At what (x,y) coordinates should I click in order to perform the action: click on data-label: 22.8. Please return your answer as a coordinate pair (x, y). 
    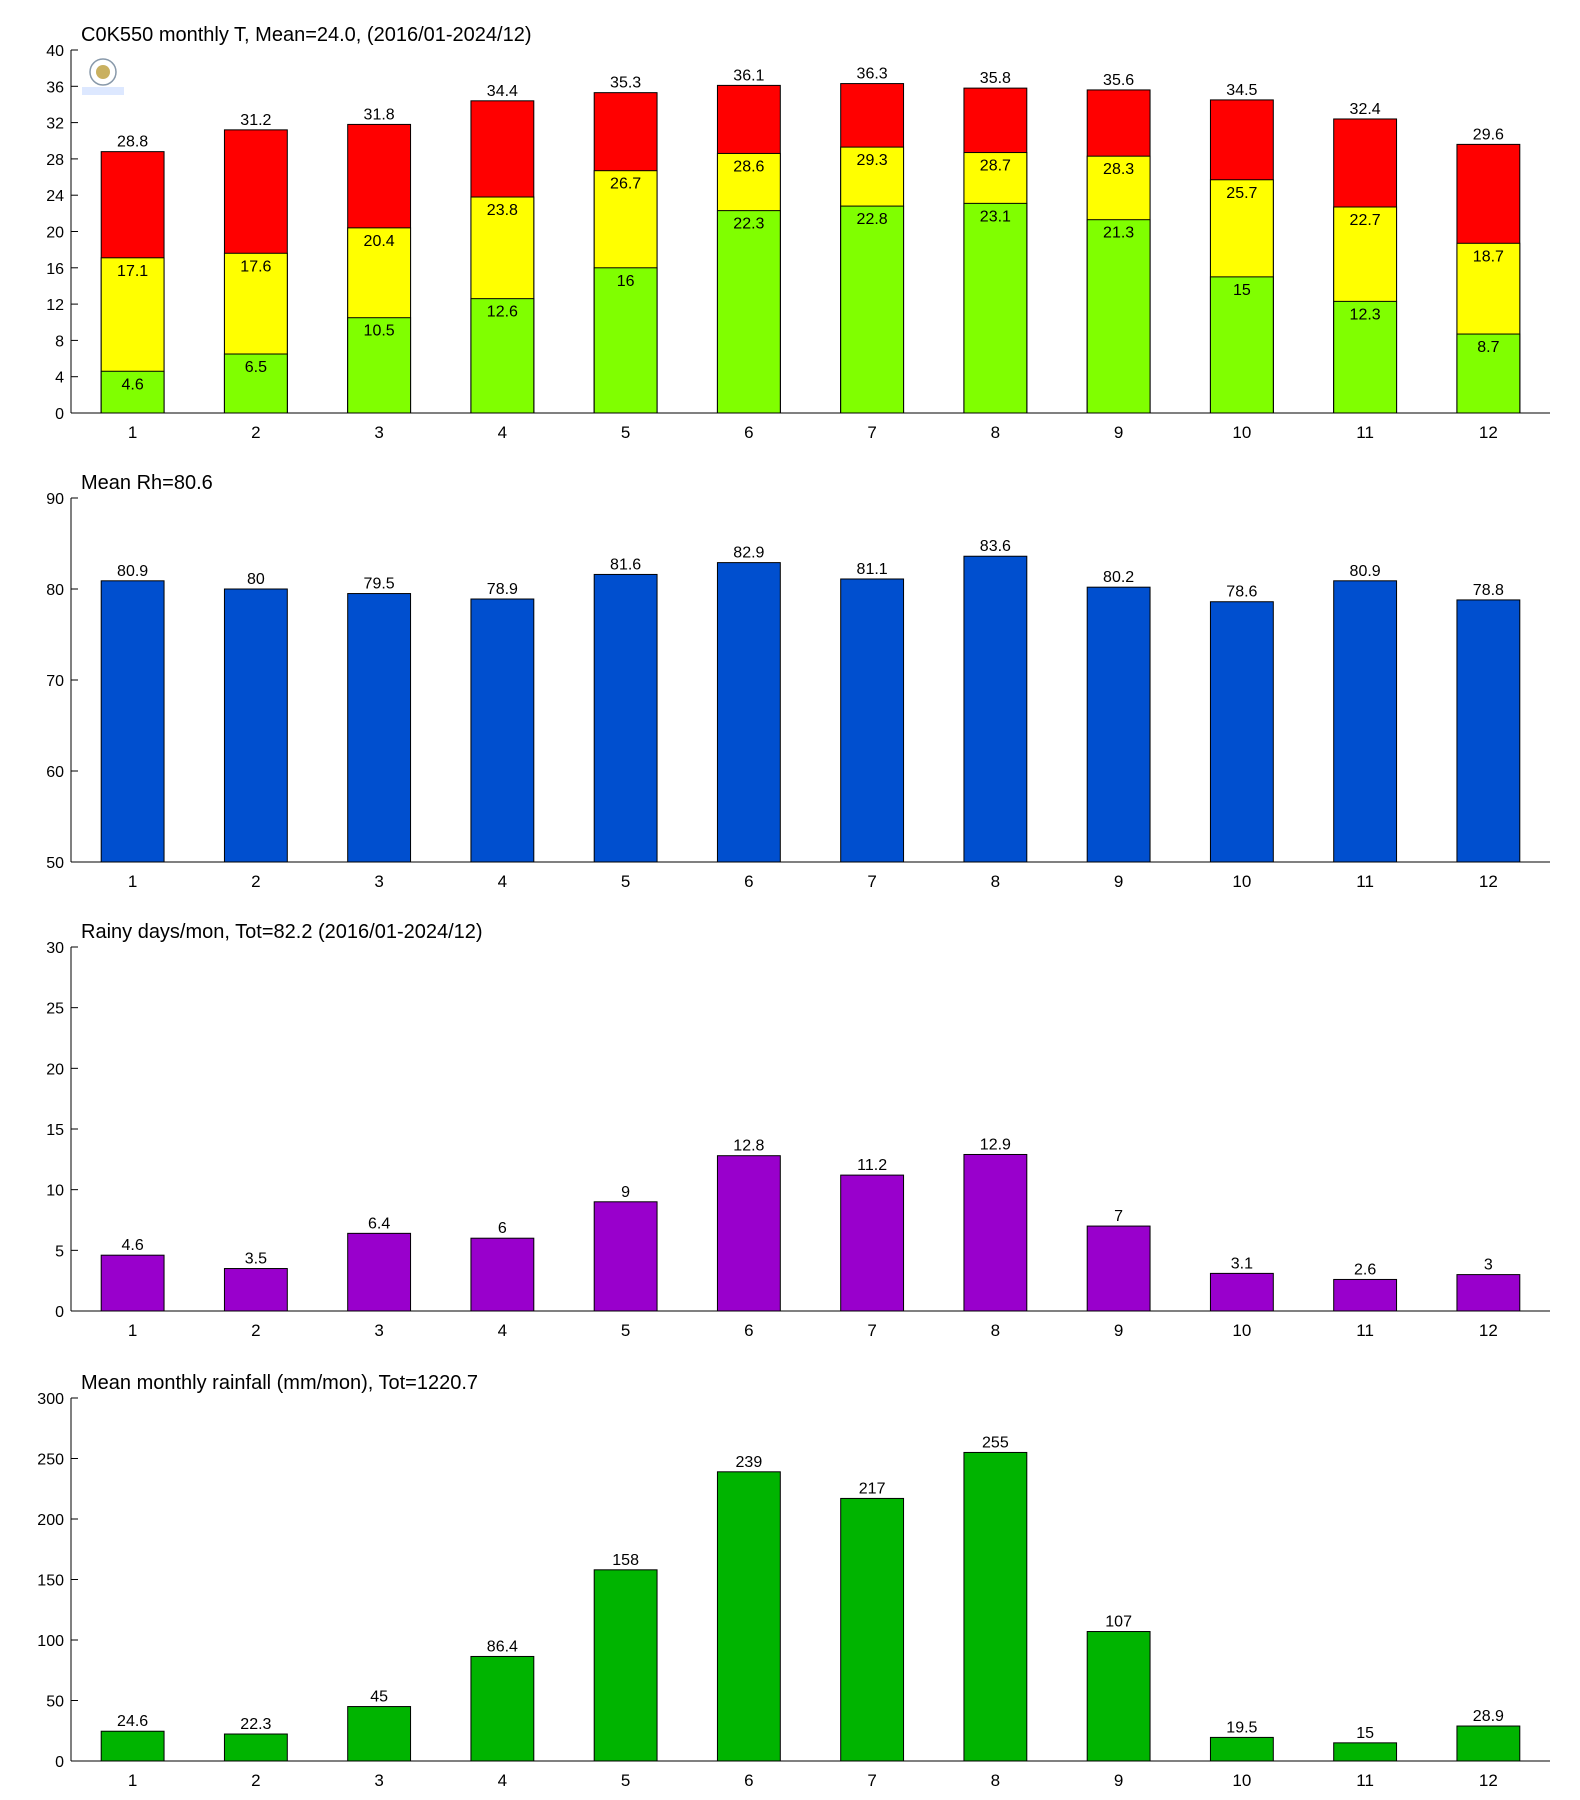
    Looking at the image, I should click on (872, 219).